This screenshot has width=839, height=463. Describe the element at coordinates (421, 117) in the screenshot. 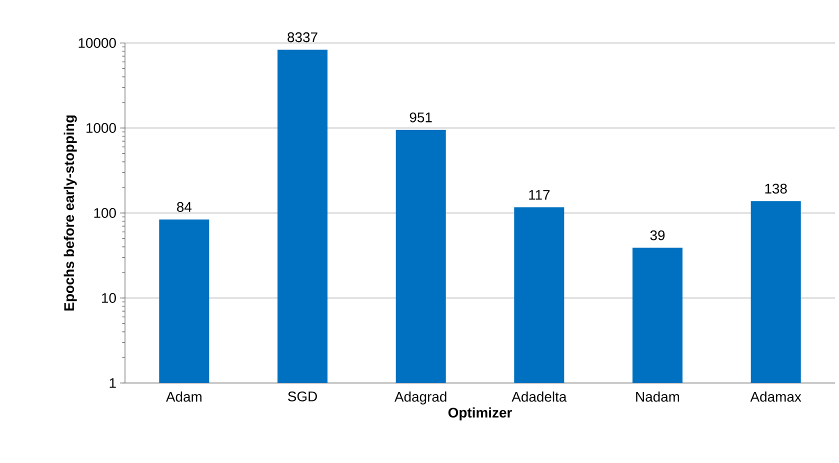

I see `data-label: 951` at that location.